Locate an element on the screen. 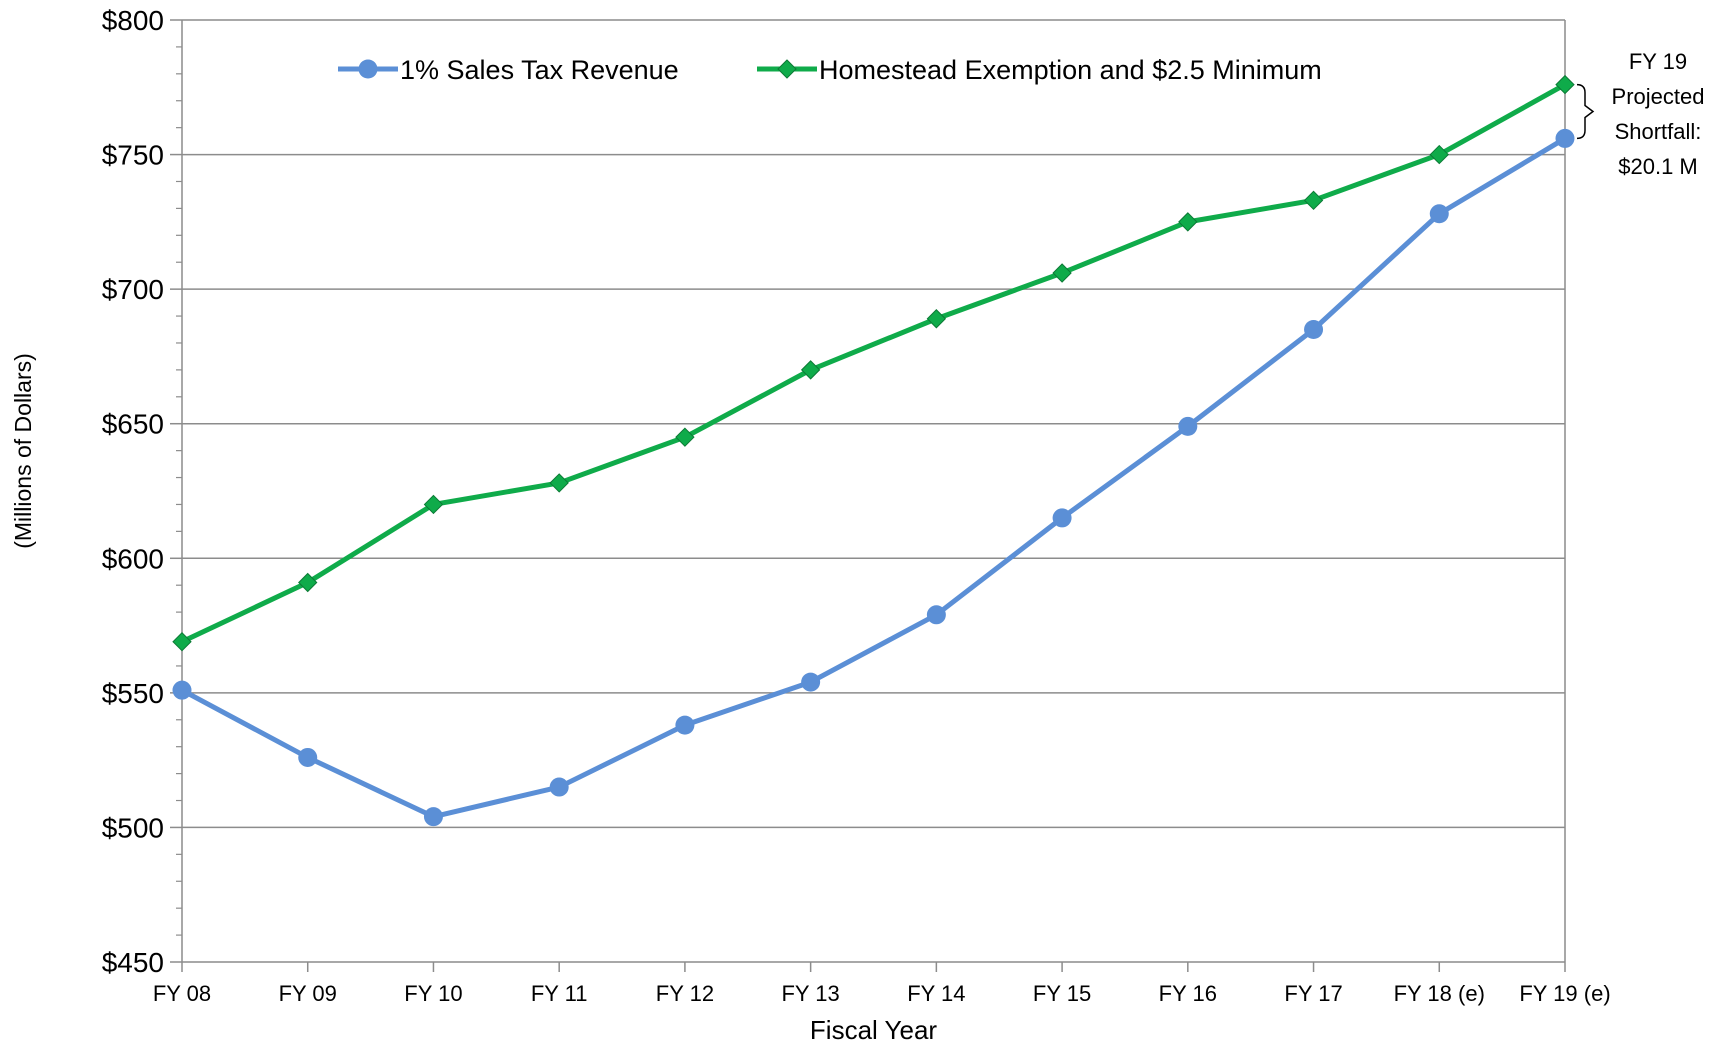 This screenshot has width=1722, height=1050. y-tick-labels: $450 $500 $550 $600 $650 $700 $750 $800 is located at coordinates (133, 491).